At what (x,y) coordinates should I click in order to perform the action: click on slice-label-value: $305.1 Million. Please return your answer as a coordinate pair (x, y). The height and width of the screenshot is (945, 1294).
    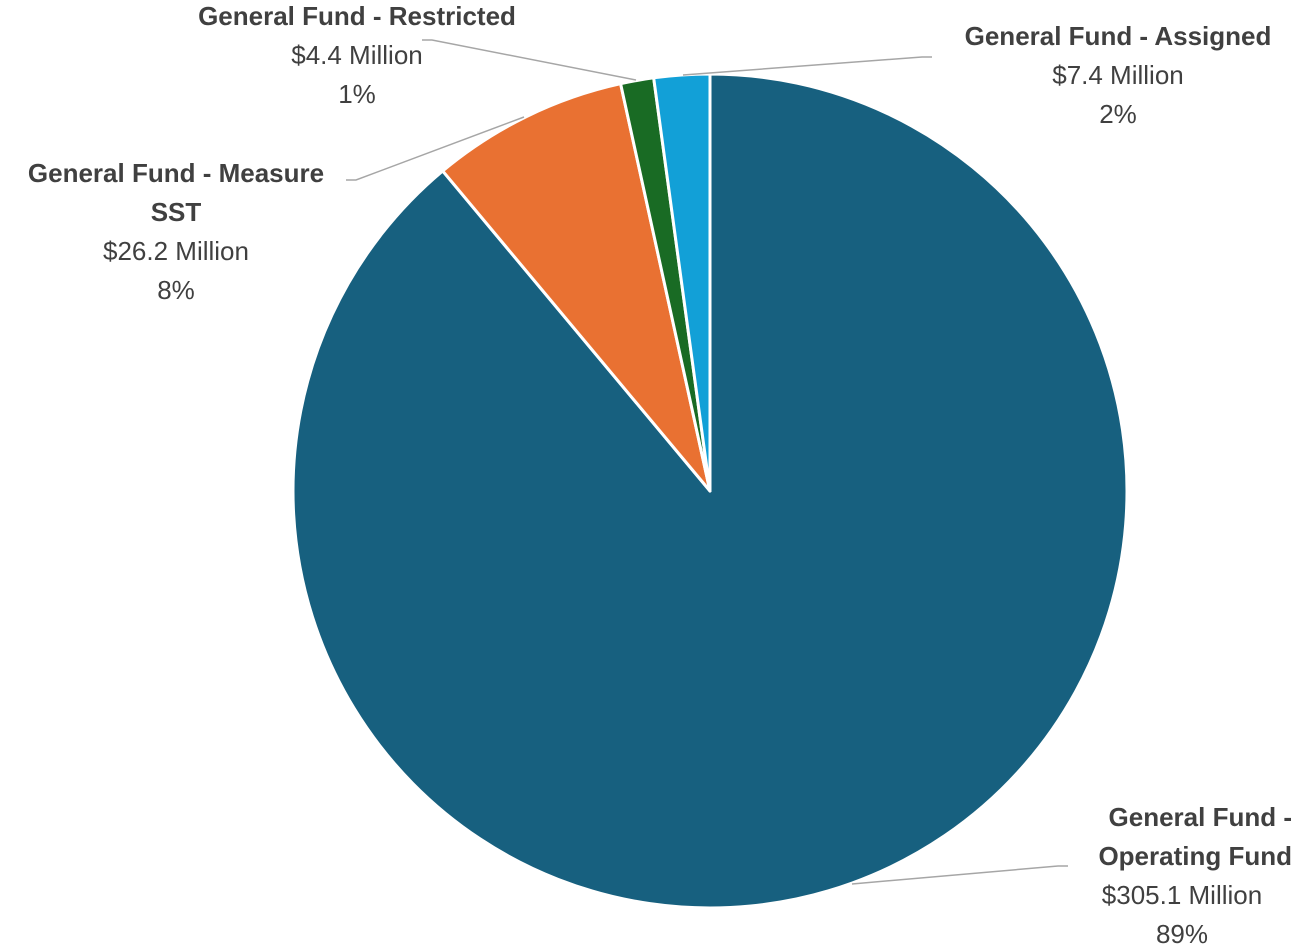
    Looking at the image, I should click on (1182, 895).